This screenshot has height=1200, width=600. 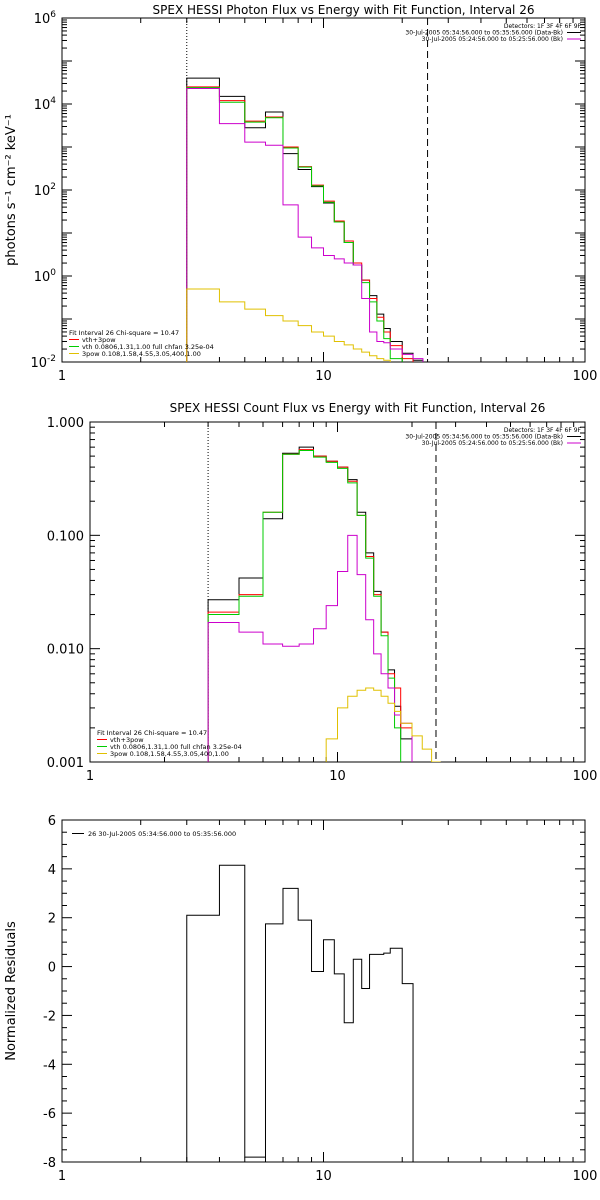 I want to click on y-tick-label: -4, so click(x=49, y=1065).